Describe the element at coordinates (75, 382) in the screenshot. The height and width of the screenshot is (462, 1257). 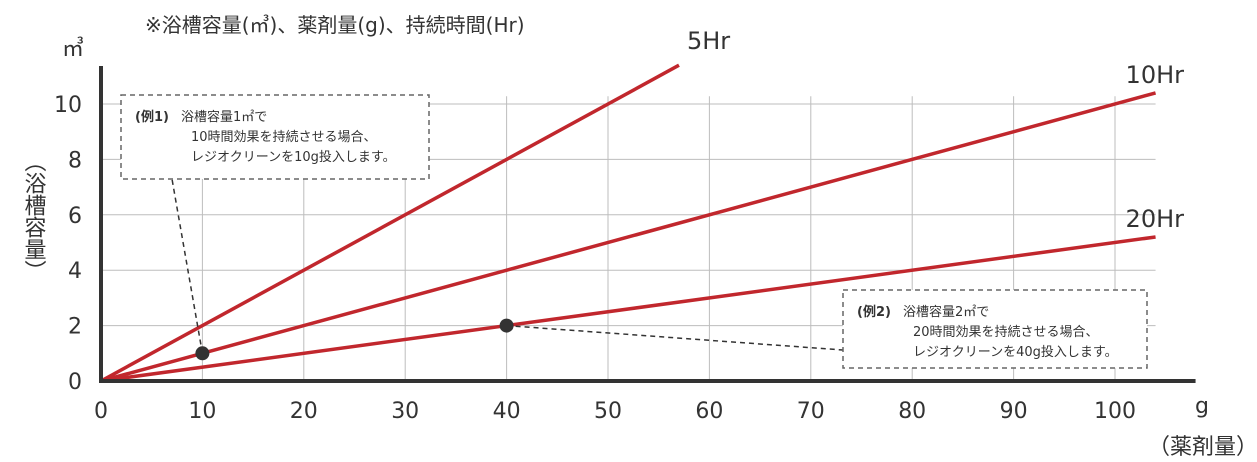
I see `y-tick-label: 0` at that location.